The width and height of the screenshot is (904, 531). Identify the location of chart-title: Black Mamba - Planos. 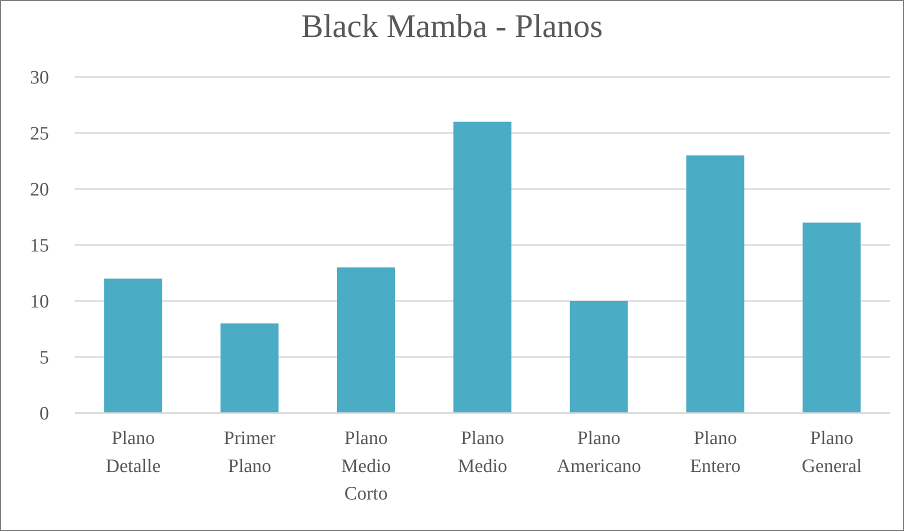
(452, 27).